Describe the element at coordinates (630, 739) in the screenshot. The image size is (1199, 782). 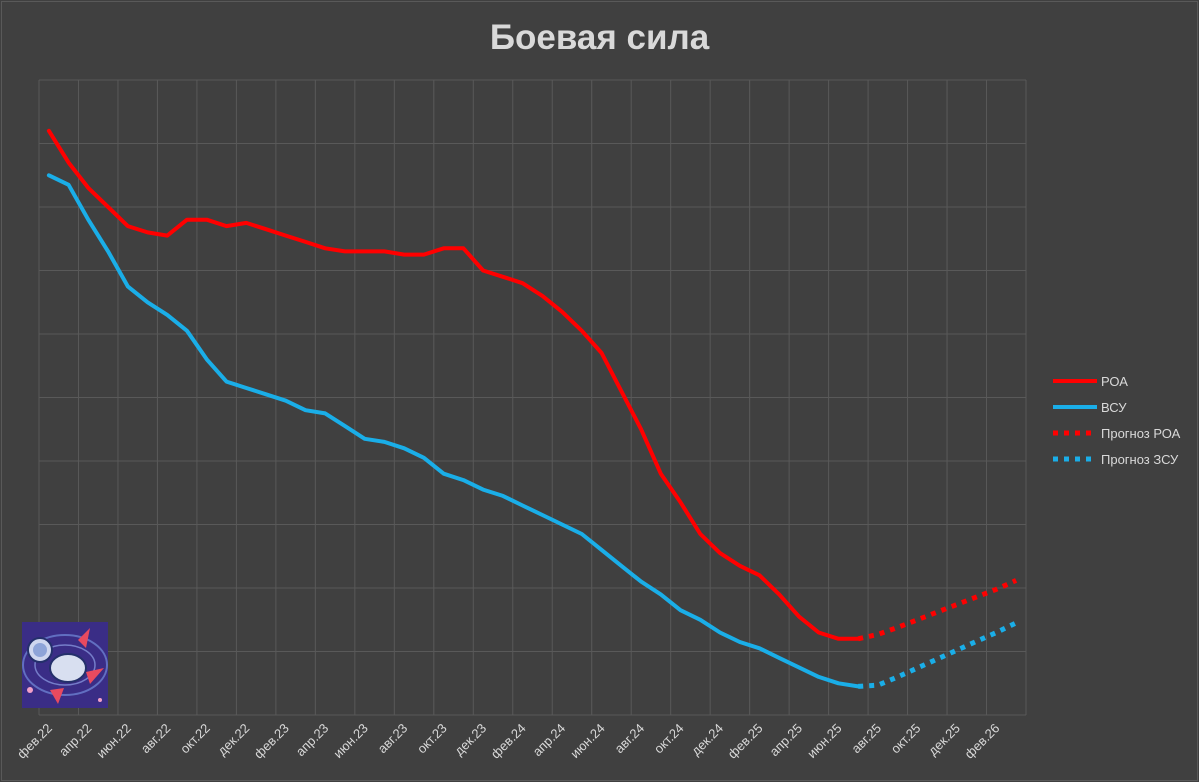
I see `x-tick-label: авг.24` at that location.